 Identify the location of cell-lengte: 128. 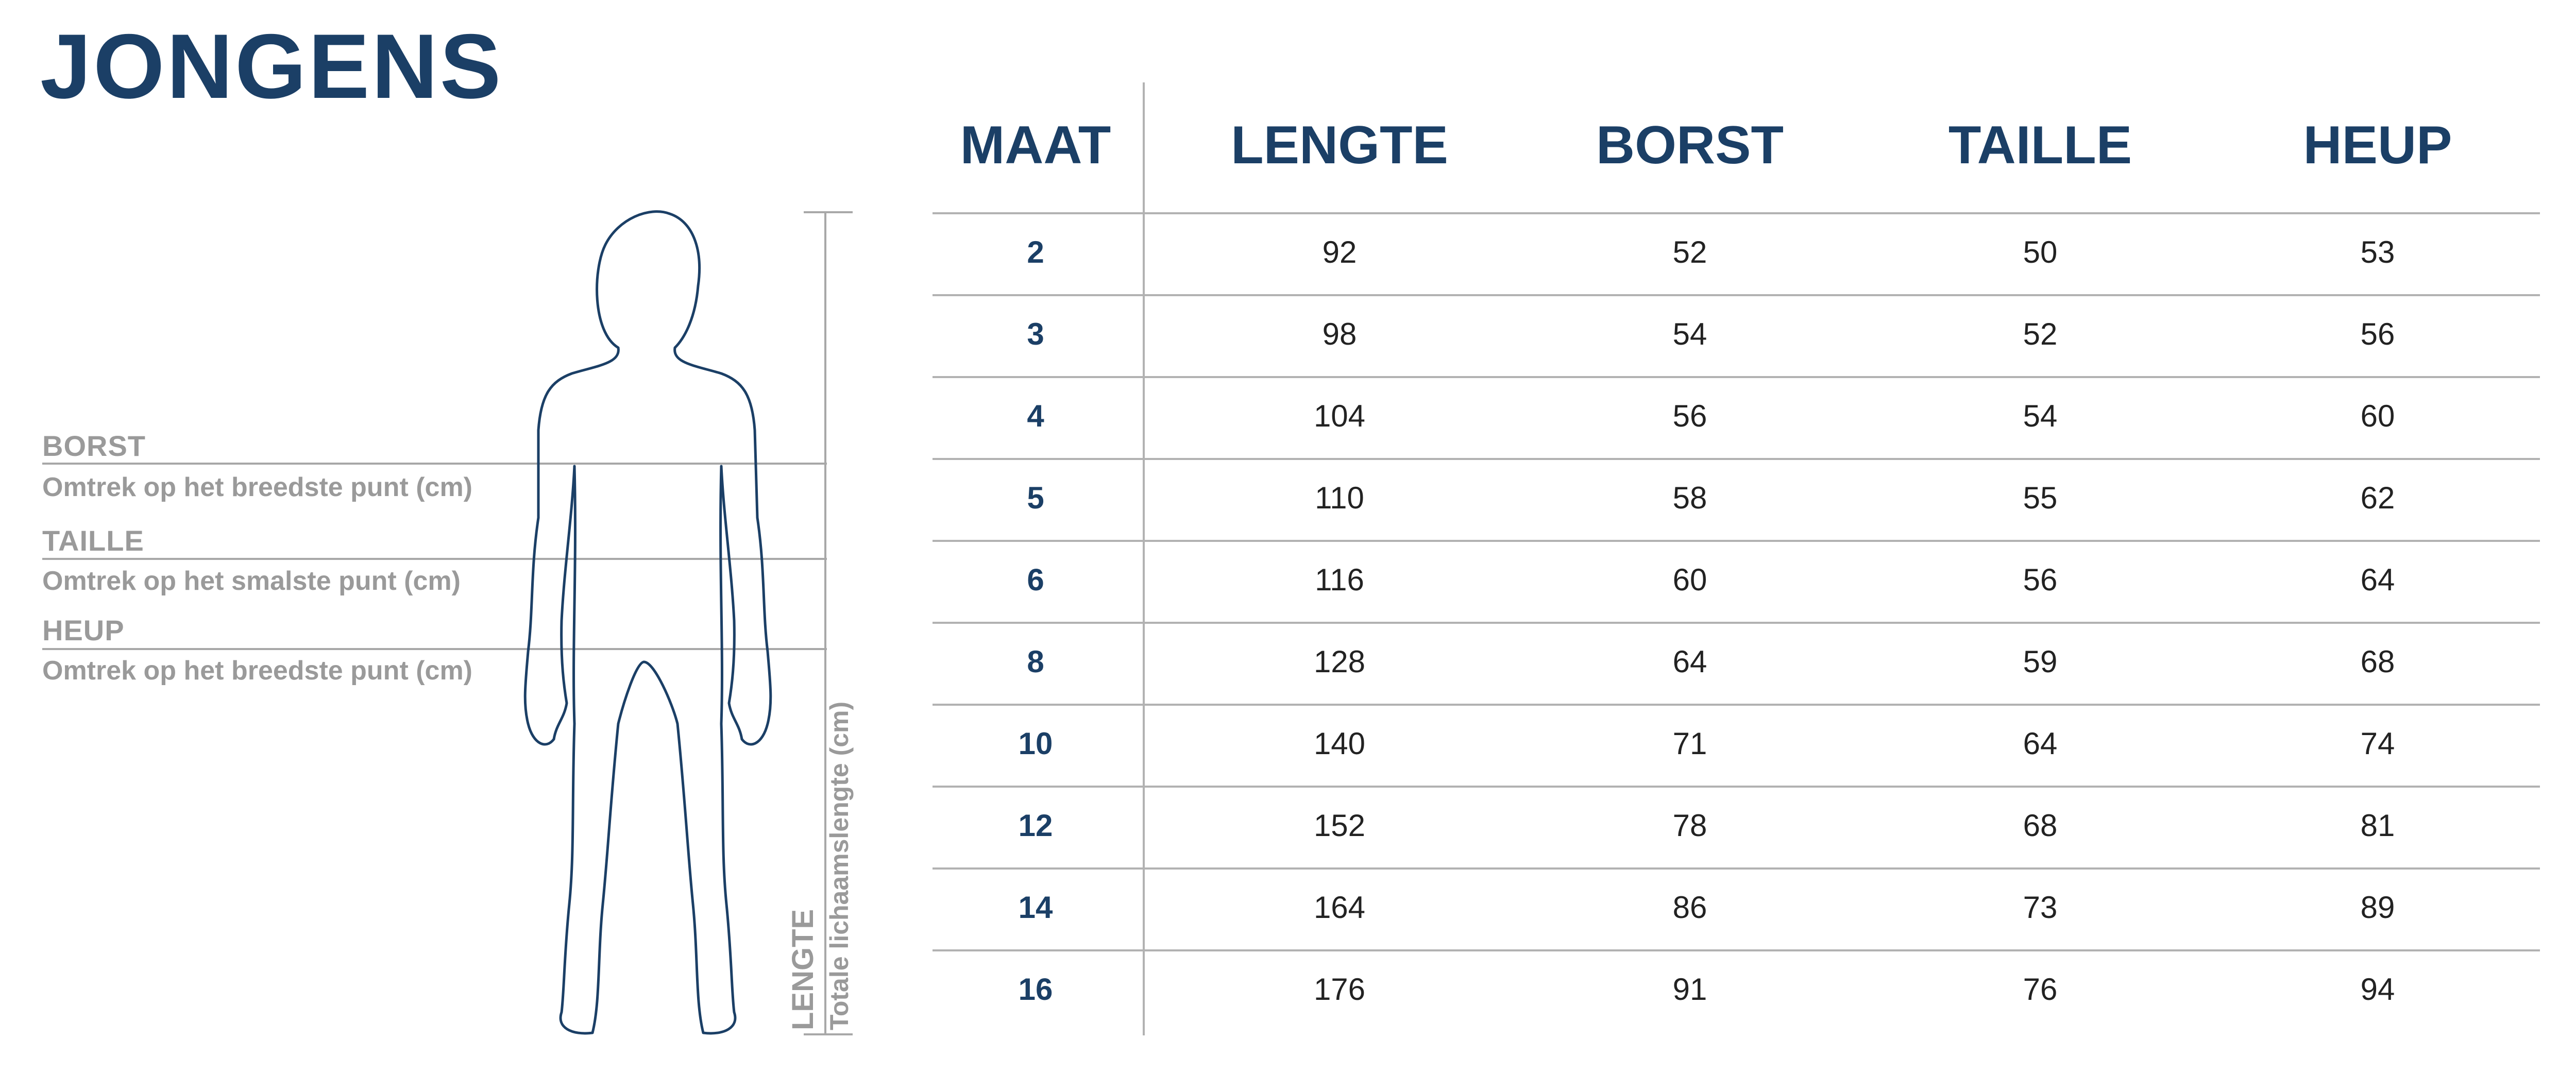
(1339, 661).